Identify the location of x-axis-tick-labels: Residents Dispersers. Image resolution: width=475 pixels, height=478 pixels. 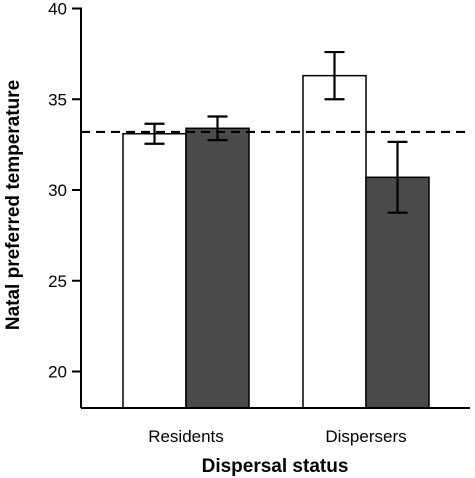
(277, 436).